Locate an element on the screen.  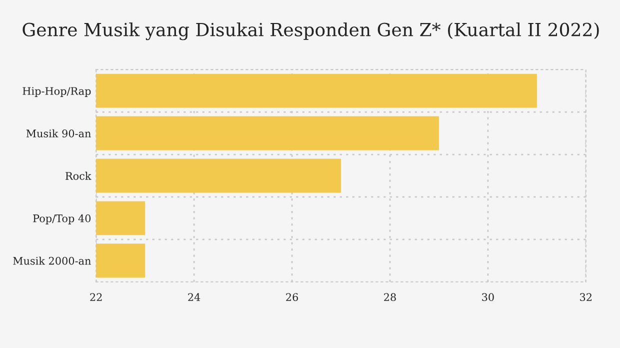
chart-title: Genre Musik yang Disukai Responden Gen Z* (Kuartal II 2022) is located at coordinates (310, 31).